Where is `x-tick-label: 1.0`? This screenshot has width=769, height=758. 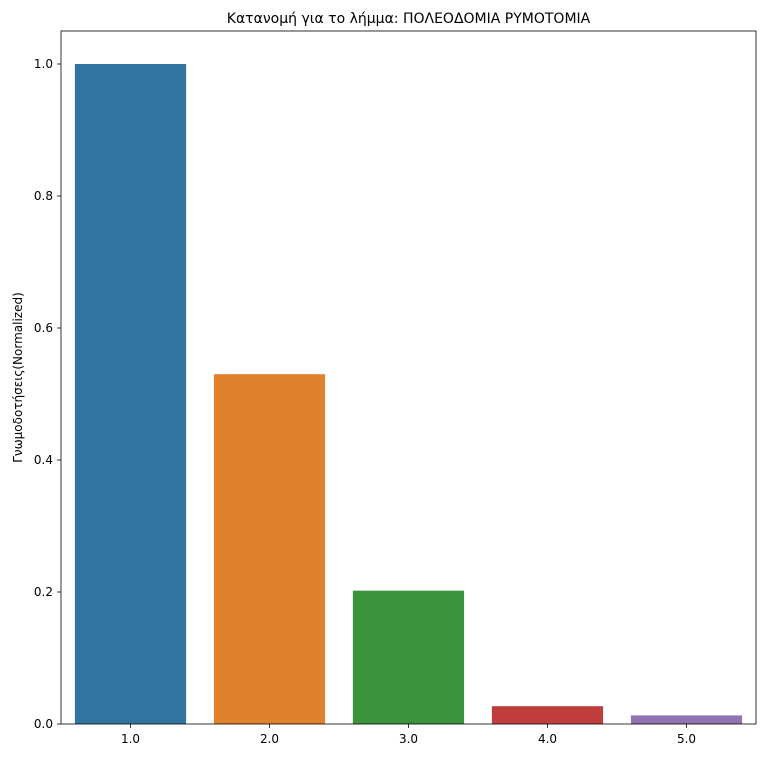
x-tick-label: 1.0 is located at coordinates (130, 739).